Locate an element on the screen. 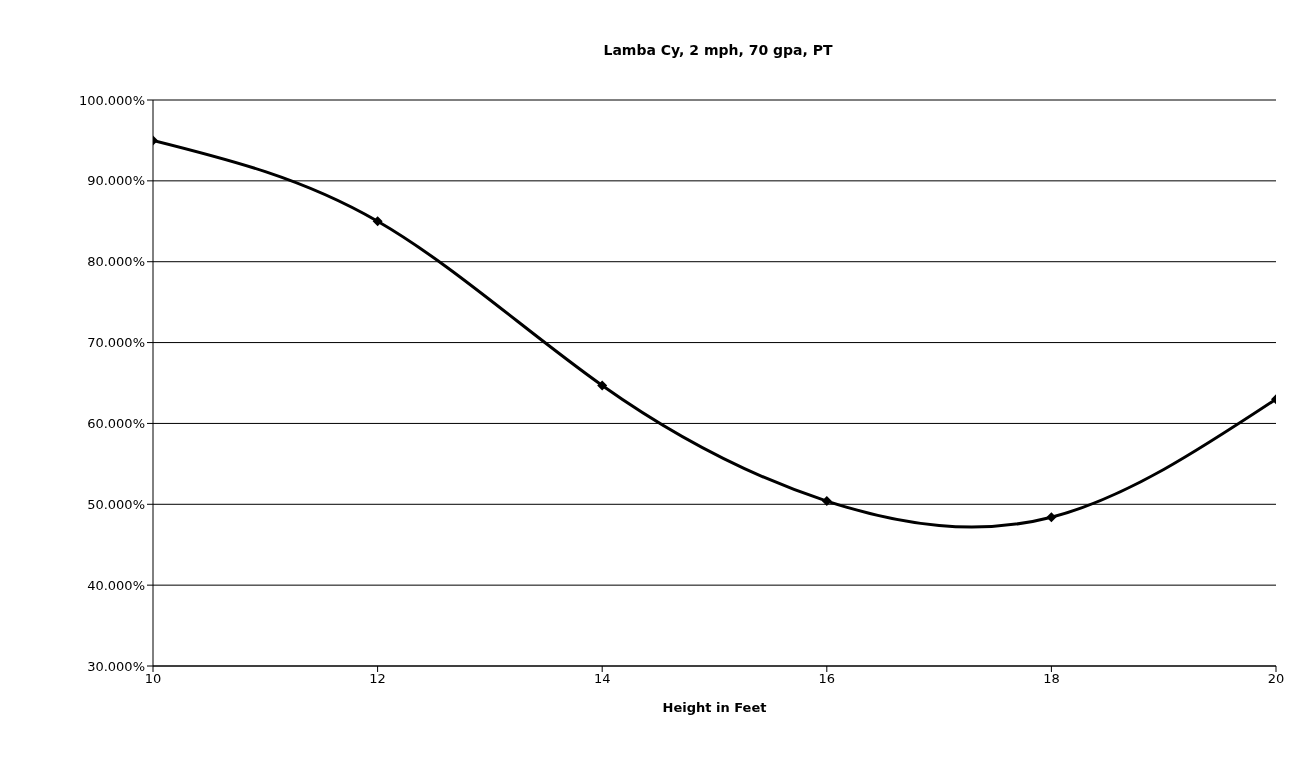 This screenshot has height=757, width=1300. x-axis-title: Height in Feet is located at coordinates (714, 707).